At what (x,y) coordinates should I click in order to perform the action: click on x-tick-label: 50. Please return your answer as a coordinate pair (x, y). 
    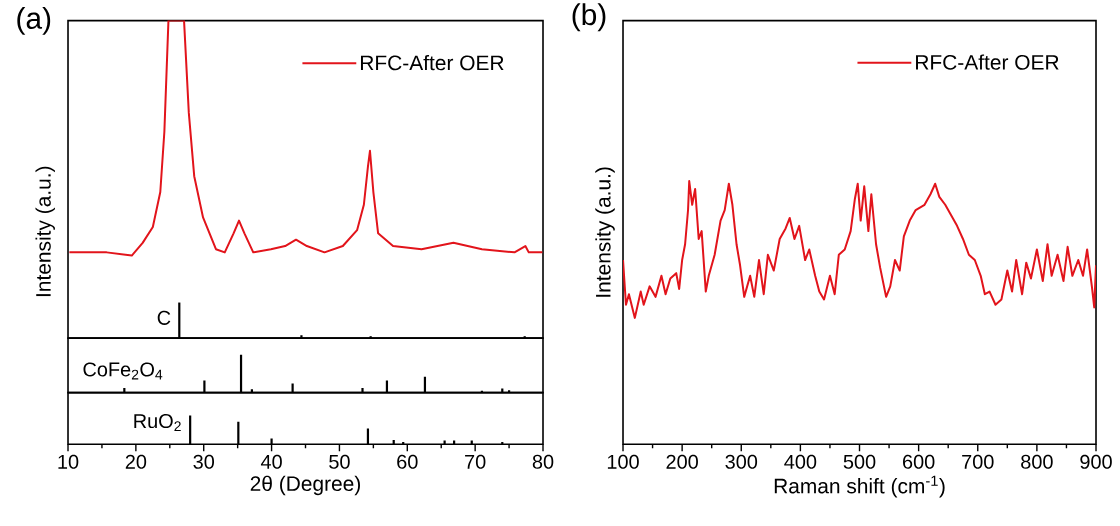
    Looking at the image, I should click on (339, 462).